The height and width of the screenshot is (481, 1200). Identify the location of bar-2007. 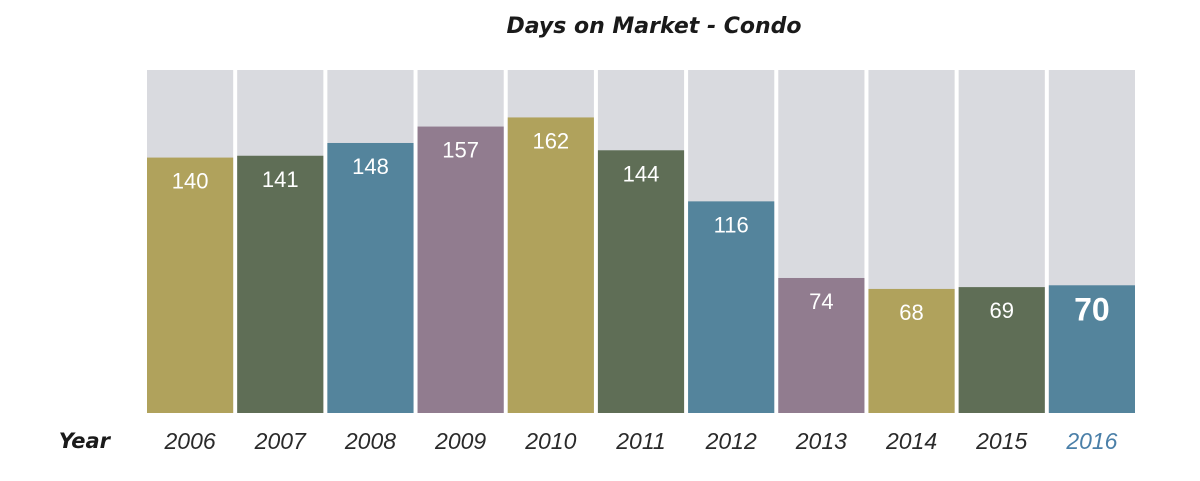
(280, 284).